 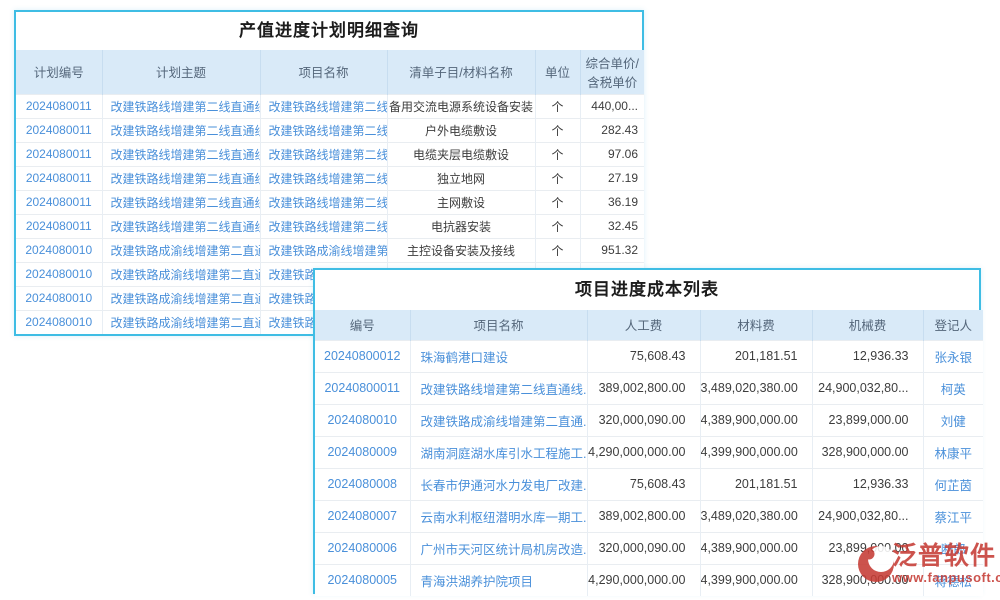 What do you see at coordinates (612, 72) in the screenshot?
I see `column-header: 综合单价/含税单价` at bounding box center [612, 72].